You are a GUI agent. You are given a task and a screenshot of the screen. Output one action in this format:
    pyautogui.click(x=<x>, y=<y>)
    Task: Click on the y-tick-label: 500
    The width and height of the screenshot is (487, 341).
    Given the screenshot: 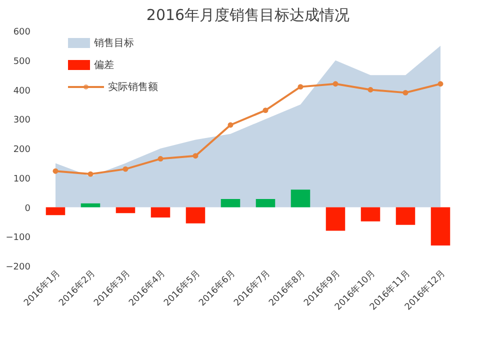 What is the action you would take?
    pyautogui.click(x=22, y=61)
    